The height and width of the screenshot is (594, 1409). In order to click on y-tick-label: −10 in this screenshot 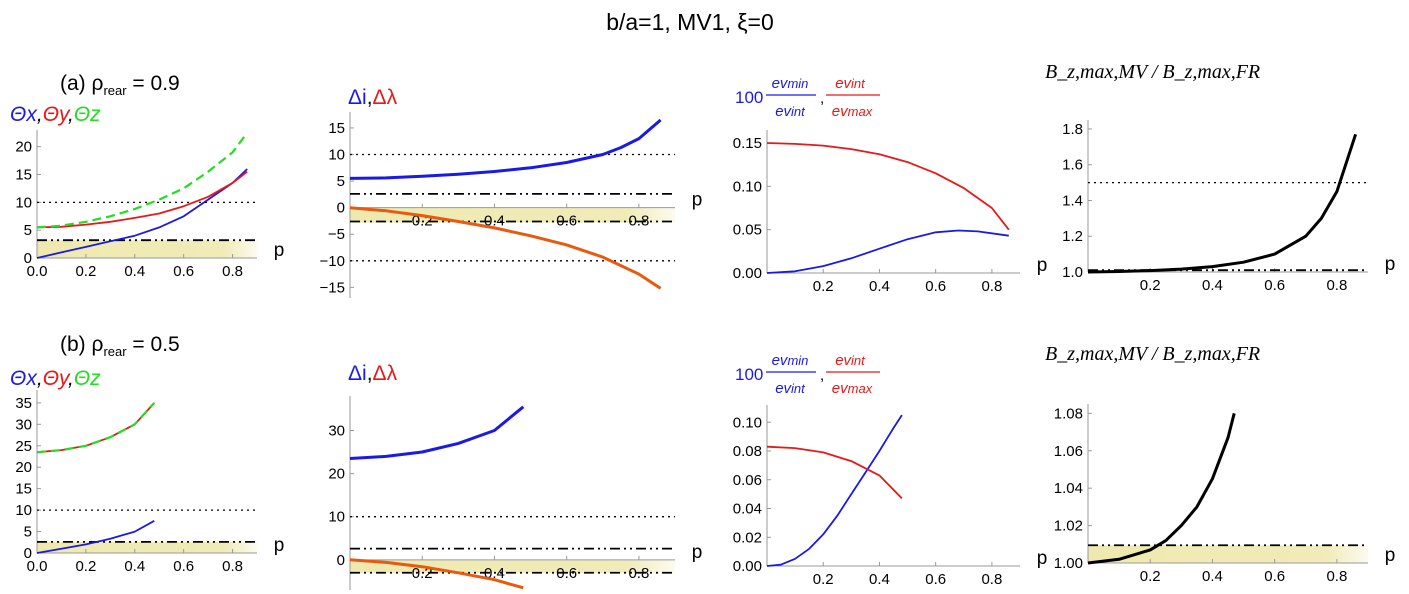, I will do `click(332, 261)`.